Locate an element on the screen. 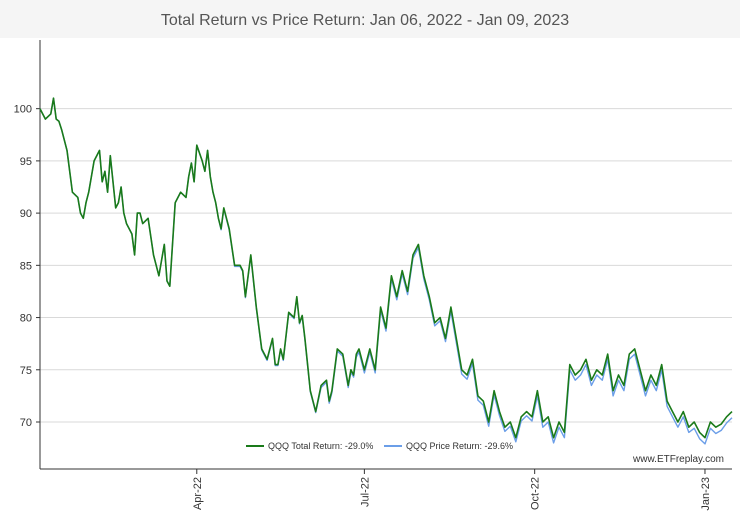  x-tick-label: Apr-22 is located at coordinates (198, 493).